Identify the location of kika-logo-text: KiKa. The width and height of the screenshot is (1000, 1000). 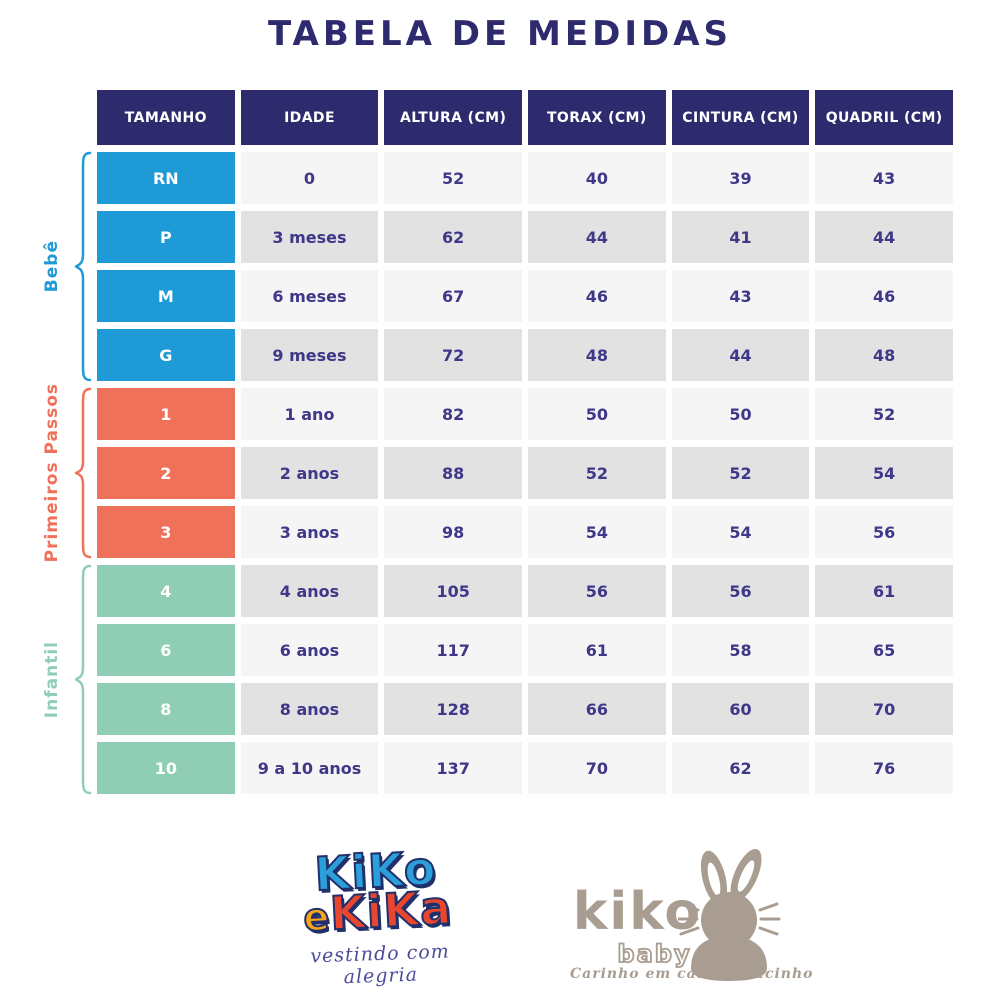
(391, 910).